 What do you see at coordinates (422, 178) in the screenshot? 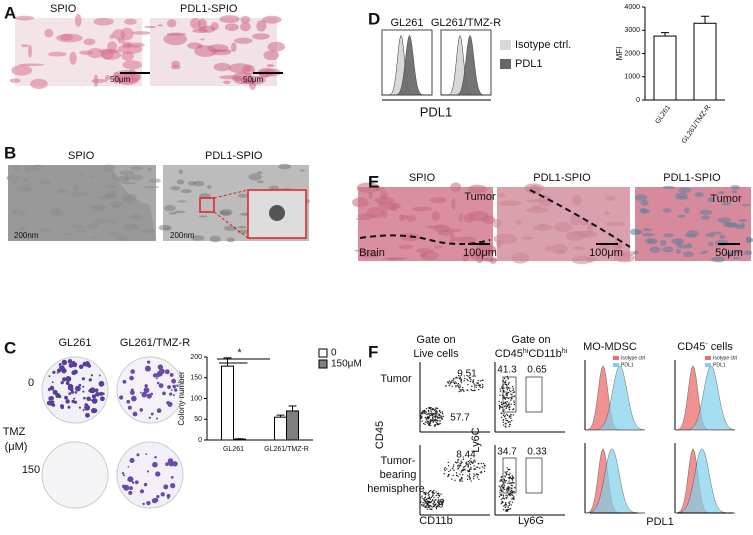
I see `image-title: SPIO` at bounding box center [422, 178].